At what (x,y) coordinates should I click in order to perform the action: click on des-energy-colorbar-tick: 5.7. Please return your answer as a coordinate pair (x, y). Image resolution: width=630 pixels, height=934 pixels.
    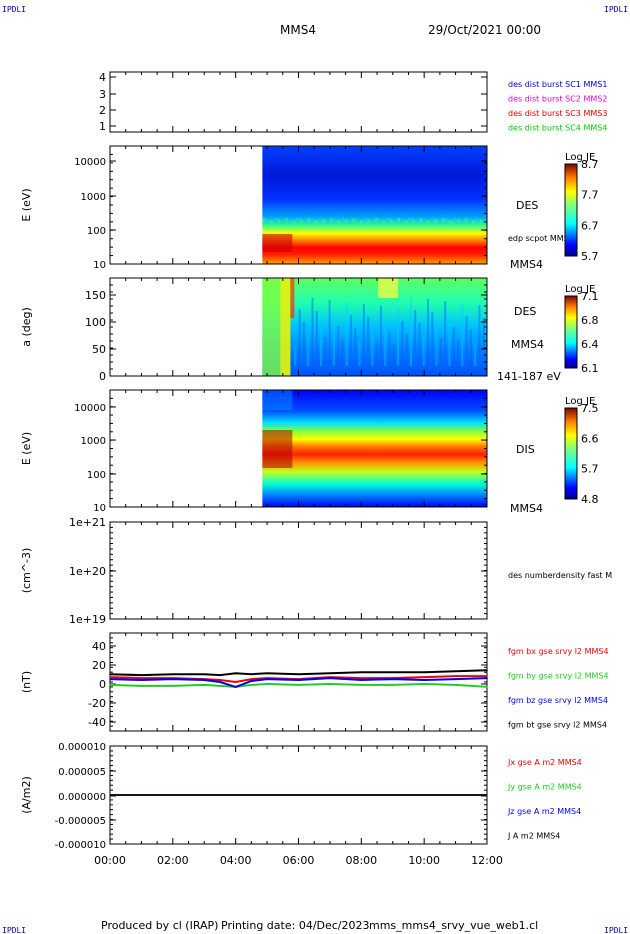
    Looking at the image, I should click on (590, 256).